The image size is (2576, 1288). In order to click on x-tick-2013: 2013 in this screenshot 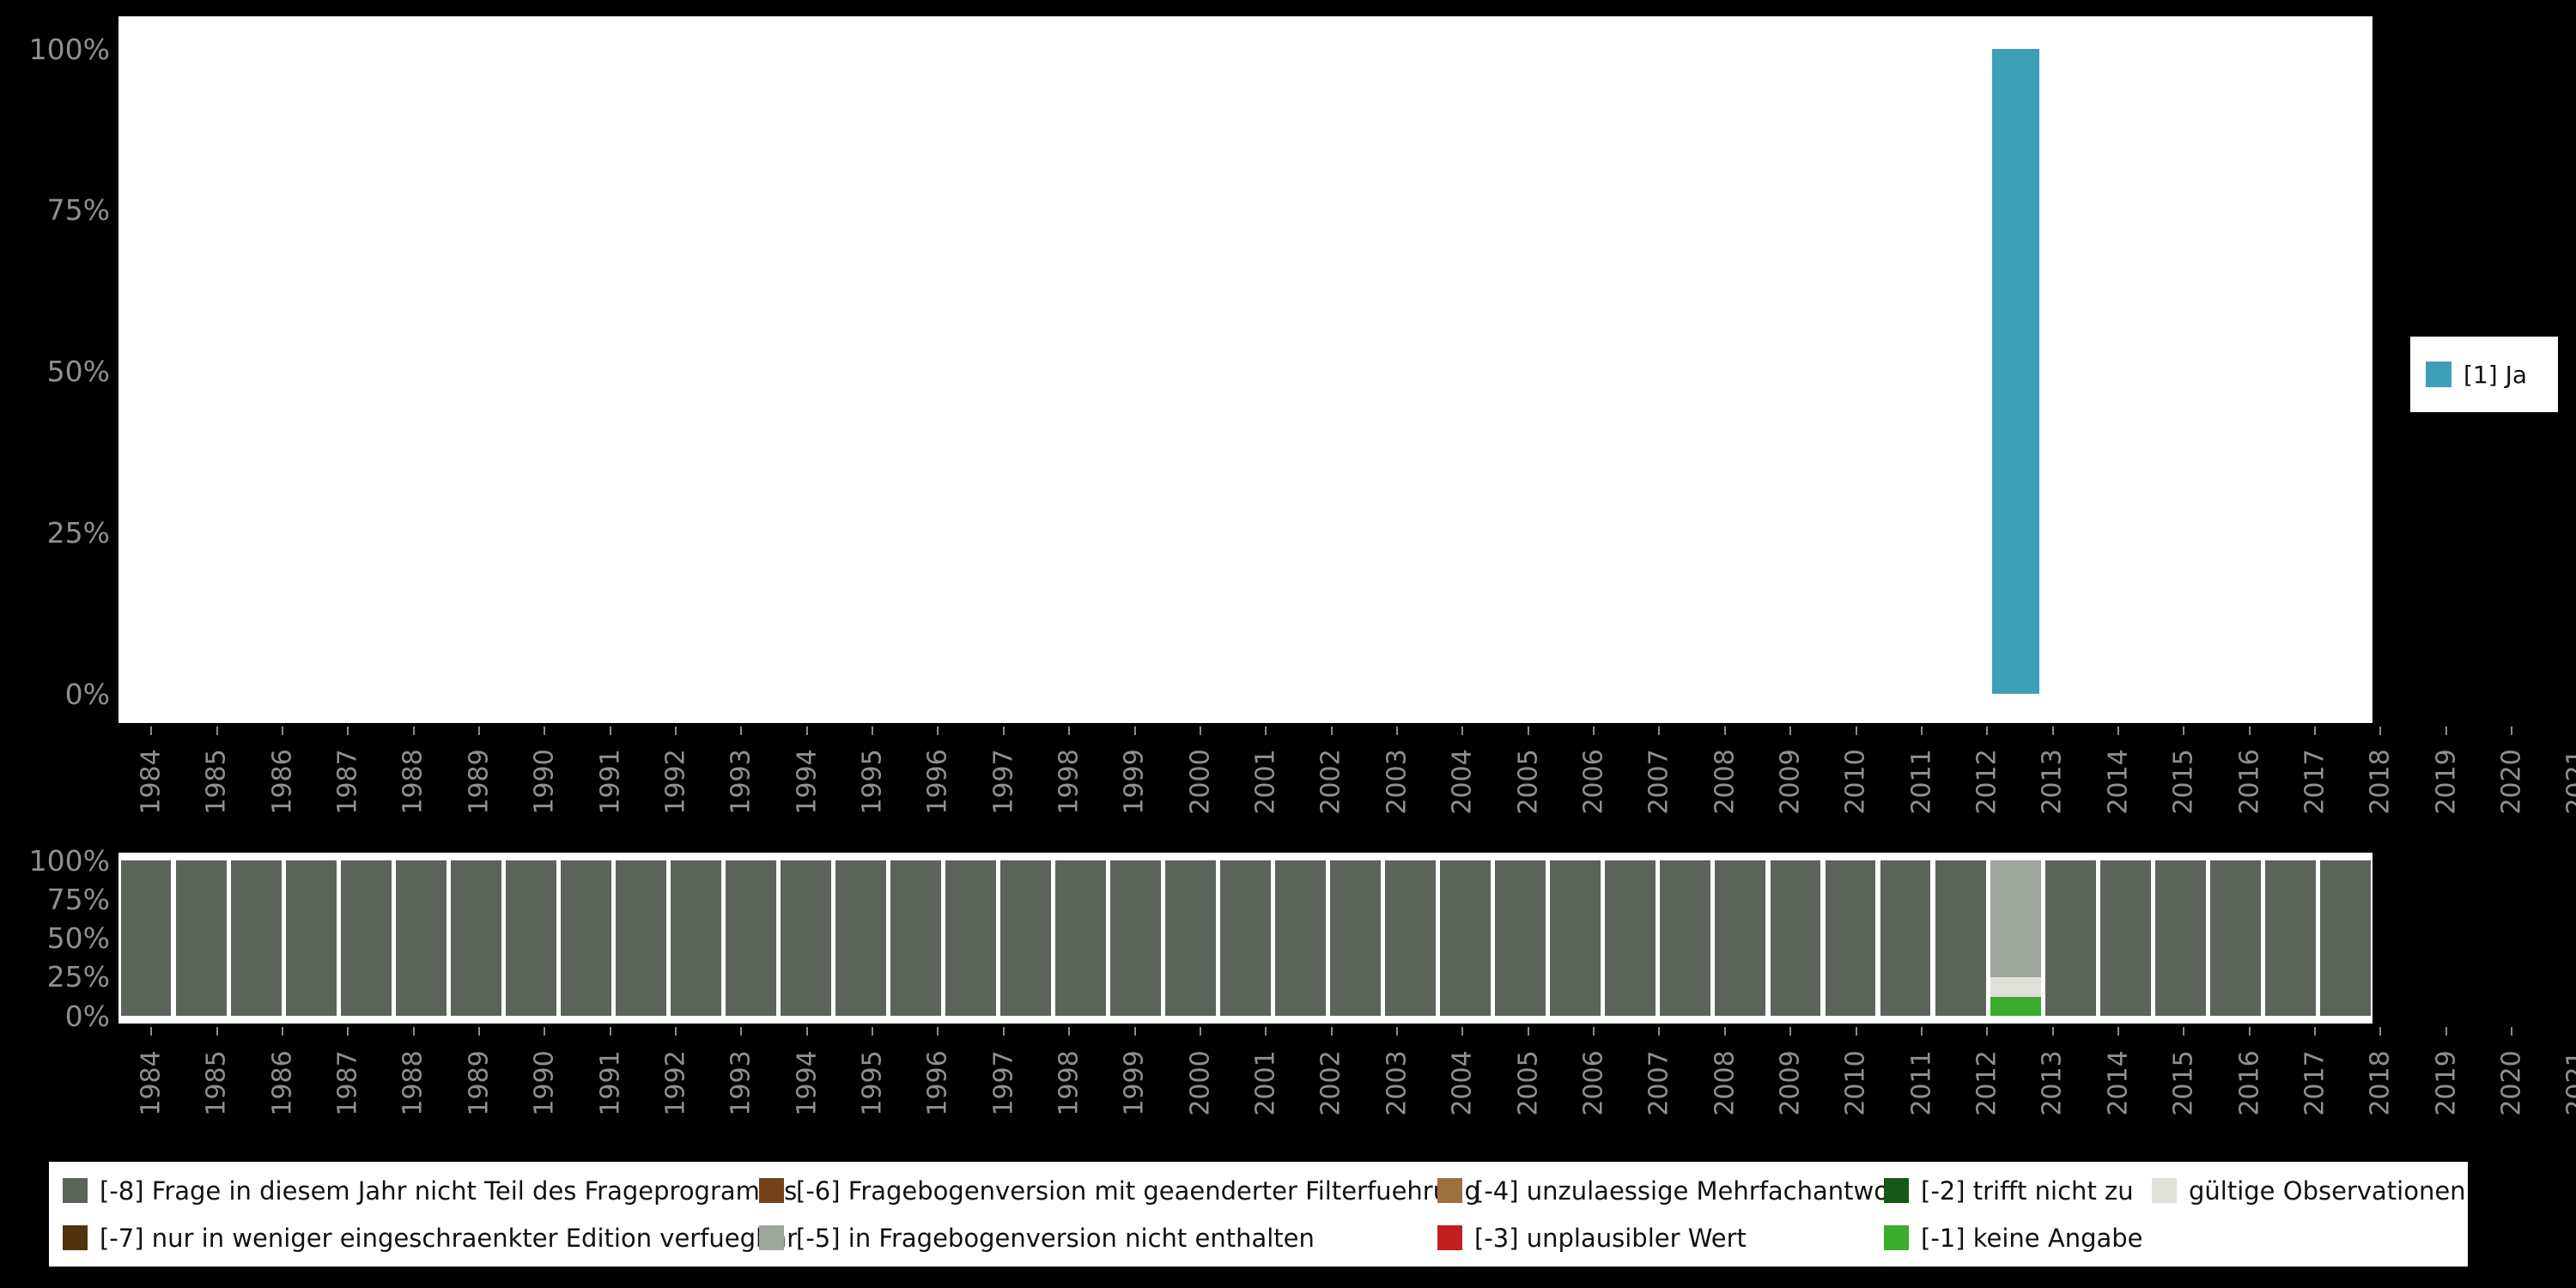, I will do `click(2053, 777)`.